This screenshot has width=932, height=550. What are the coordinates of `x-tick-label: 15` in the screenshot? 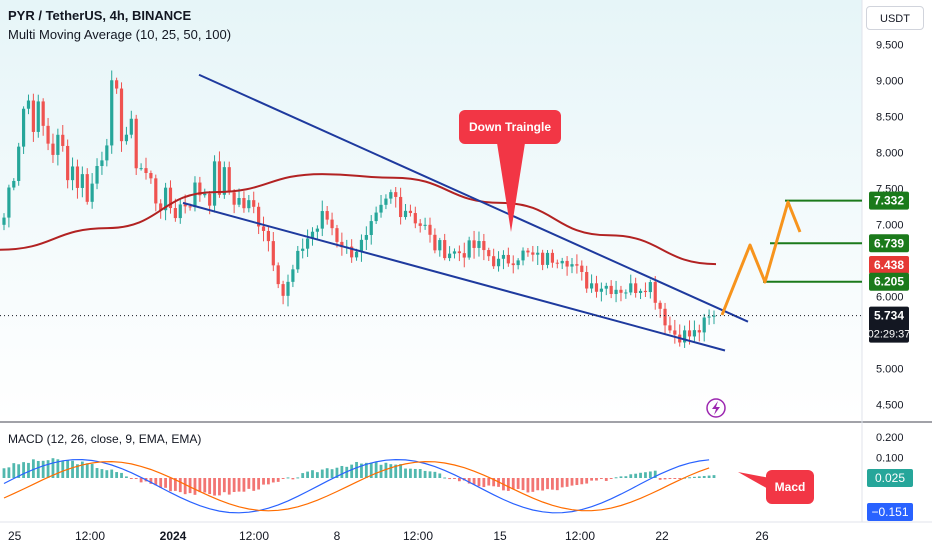 It's located at (500, 536).